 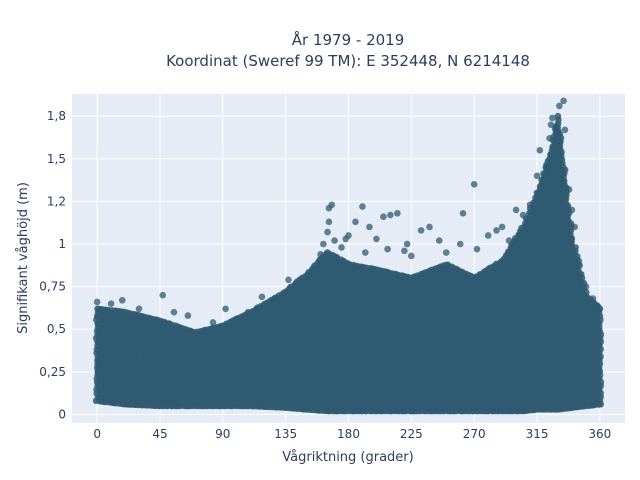 What do you see at coordinates (348, 39) in the screenshot?
I see `chart-title-line1: År 1979 - 2019` at bounding box center [348, 39].